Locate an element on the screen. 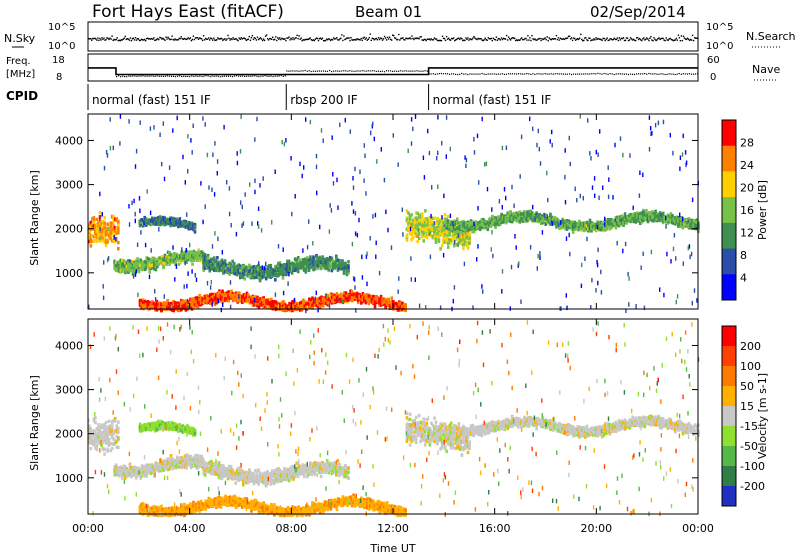  date-label: 02/Sep/2014 is located at coordinates (638, 12).